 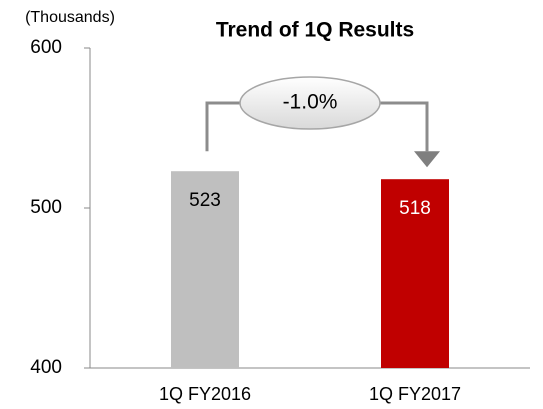 I want to click on x-tick-label: 1Q FY2016, so click(x=205, y=394).